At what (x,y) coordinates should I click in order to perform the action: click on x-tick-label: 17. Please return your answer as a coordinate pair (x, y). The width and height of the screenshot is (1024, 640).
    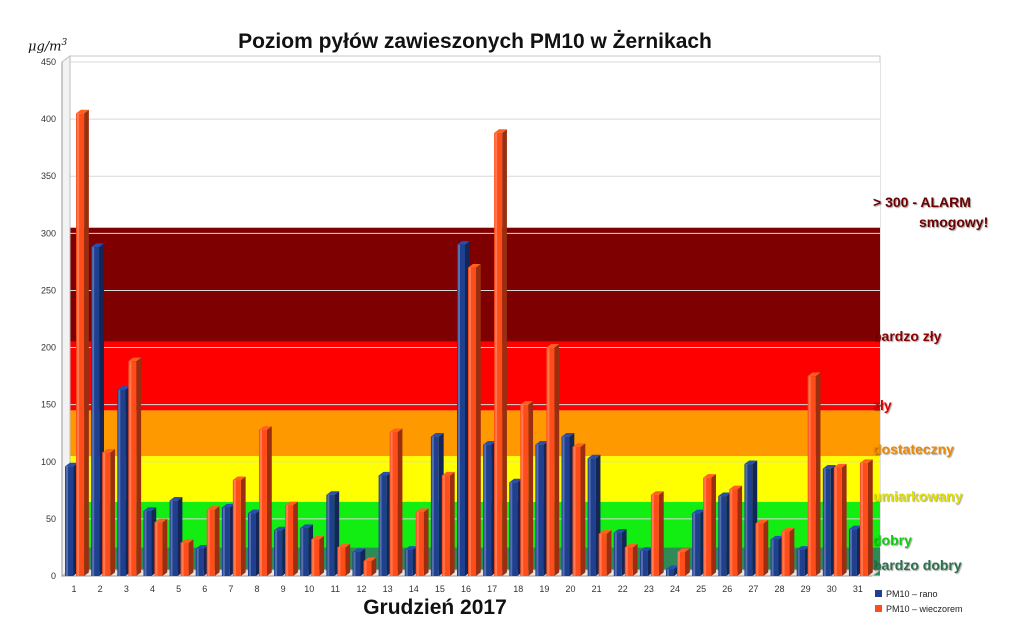
    Looking at the image, I should click on (492, 589).